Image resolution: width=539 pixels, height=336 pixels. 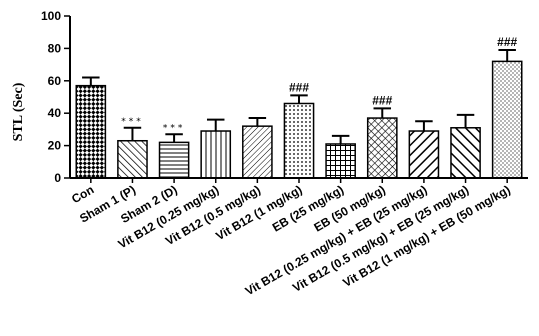 What do you see at coordinates (55, 81) in the screenshot?
I see `y-tick-label: 60` at bounding box center [55, 81].